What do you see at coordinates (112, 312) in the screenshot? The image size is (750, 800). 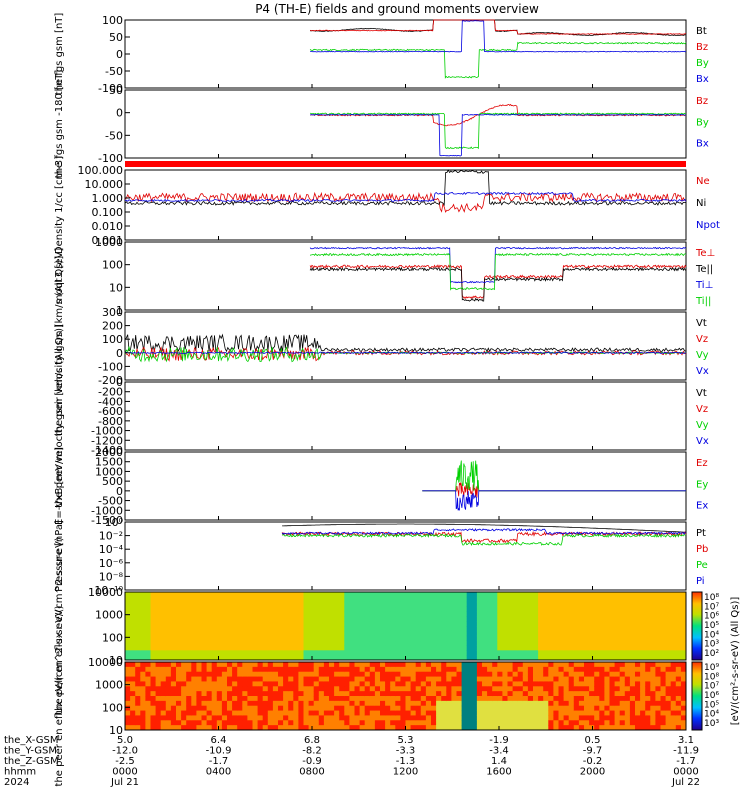 I see `y-tick-label: 300` at bounding box center [112, 312].